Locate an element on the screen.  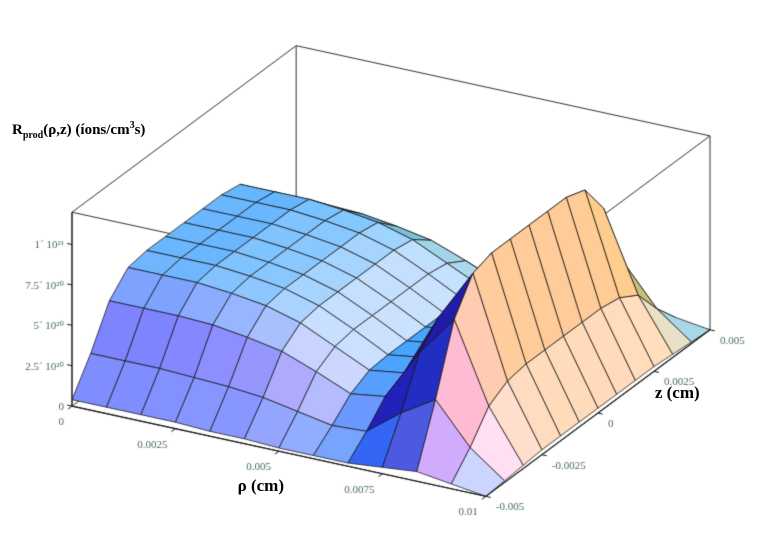
z-axis-label: z (cm) is located at coordinates (677, 393).